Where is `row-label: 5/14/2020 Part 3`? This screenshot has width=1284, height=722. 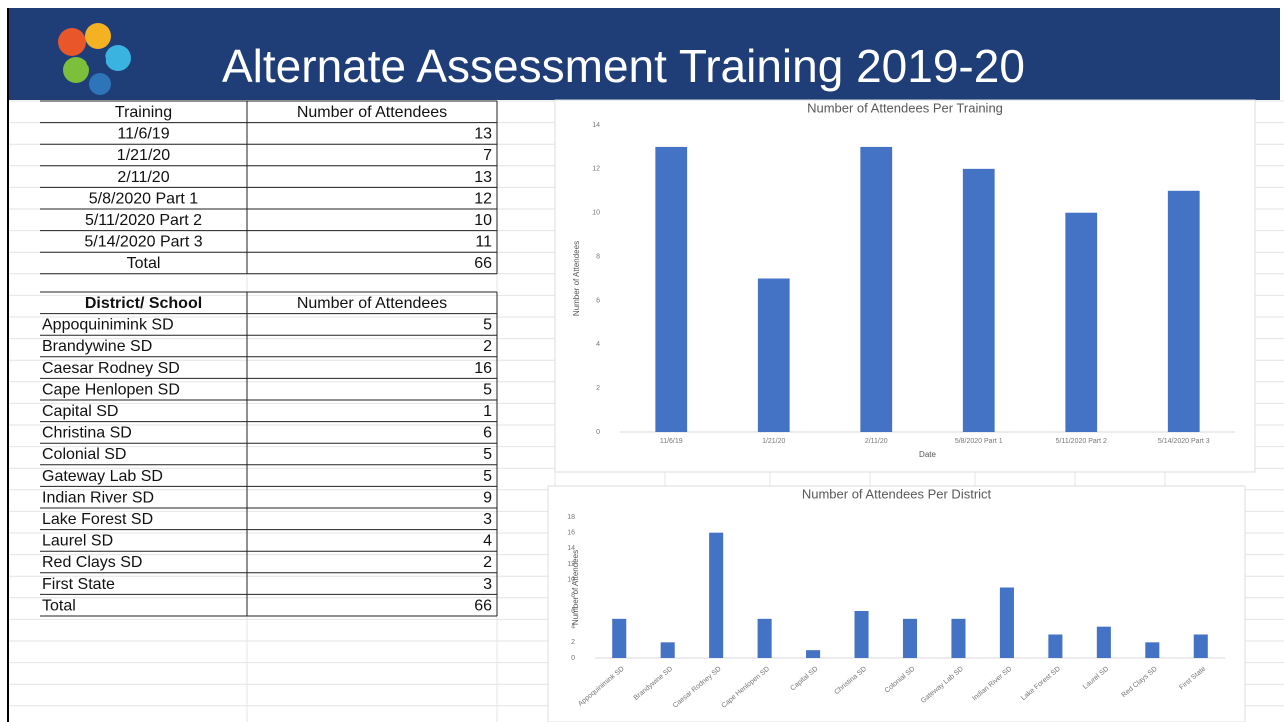
row-label: 5/14/2020 Part 3 is located at coordinates (143, 242).